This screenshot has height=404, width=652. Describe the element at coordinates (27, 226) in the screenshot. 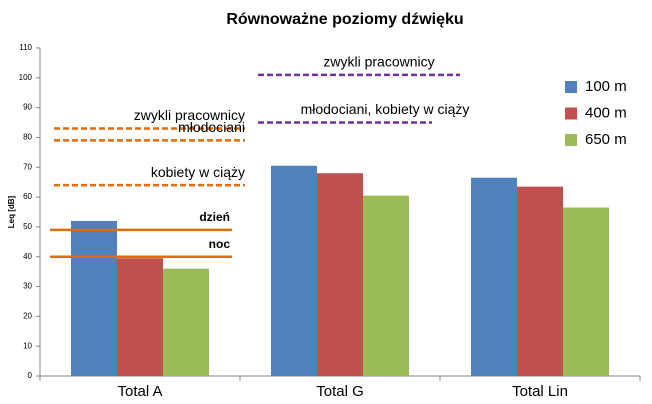

I see `y-tick-label: 50` at that location.